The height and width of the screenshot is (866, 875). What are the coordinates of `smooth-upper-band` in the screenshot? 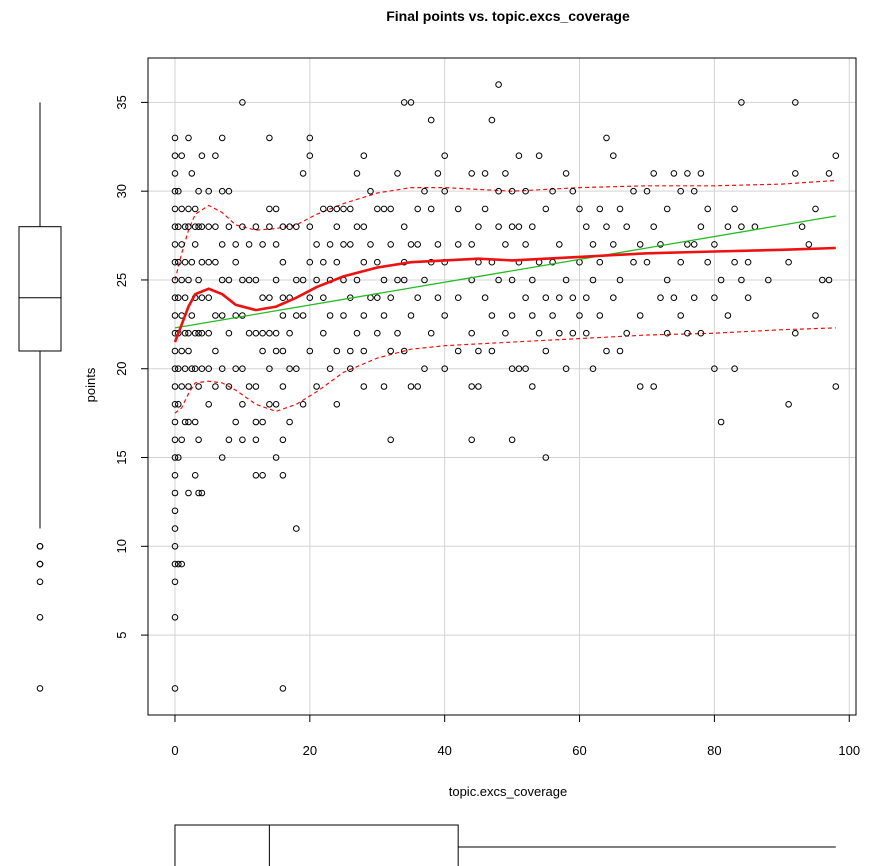 It's located at (505, 230).